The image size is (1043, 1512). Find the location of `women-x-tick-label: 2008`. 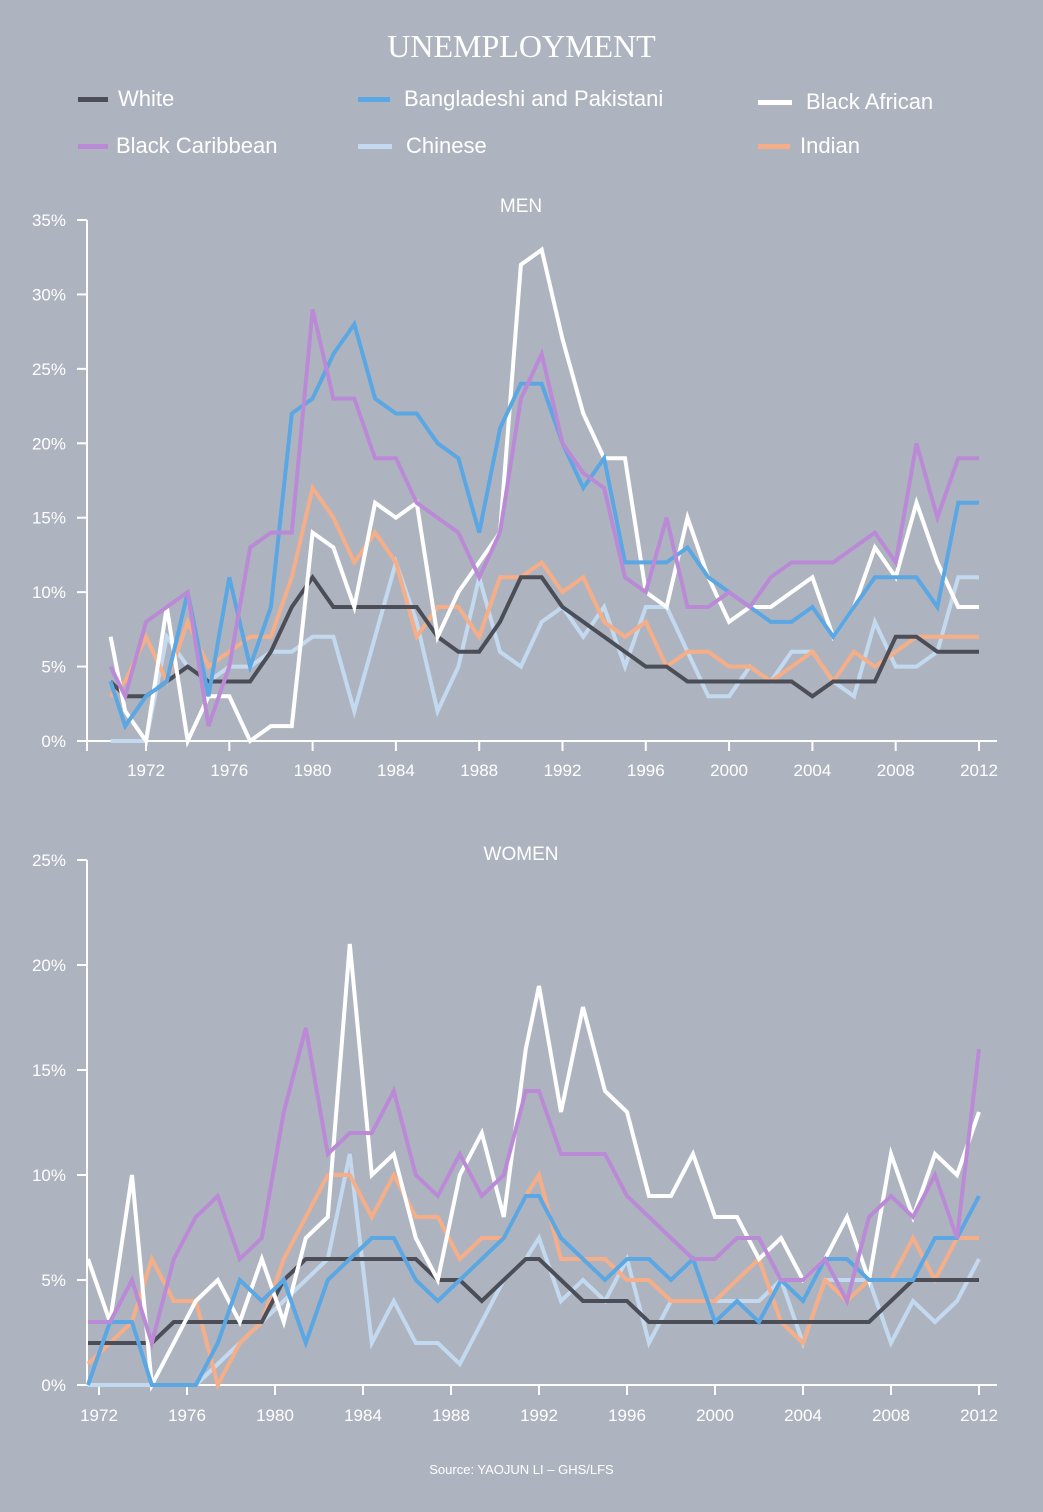

women-x-tick-label: 2008 is located at coordinates (891, 1415).